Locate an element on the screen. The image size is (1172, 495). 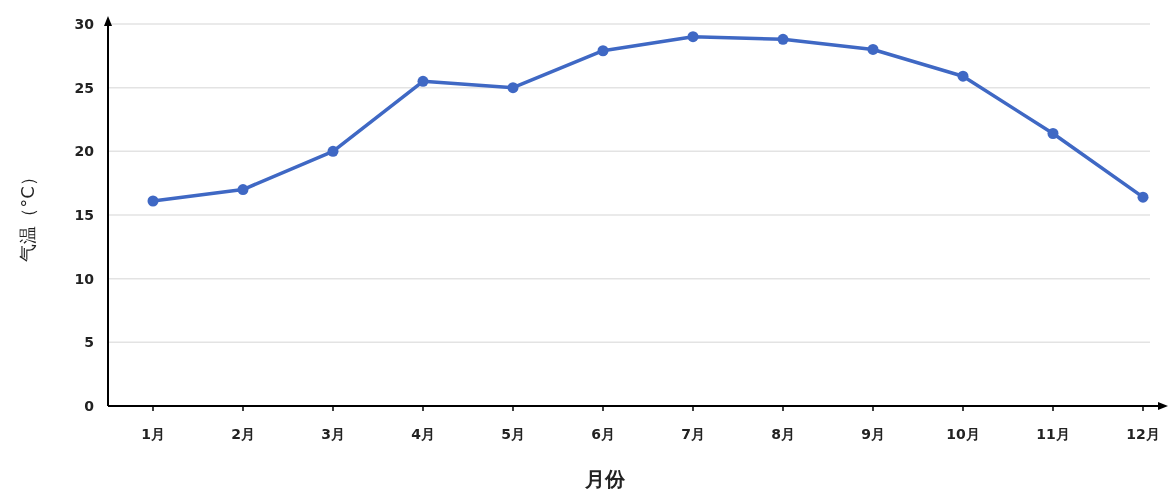
y-tick-label: 0 is located at coordinates (89, 406).